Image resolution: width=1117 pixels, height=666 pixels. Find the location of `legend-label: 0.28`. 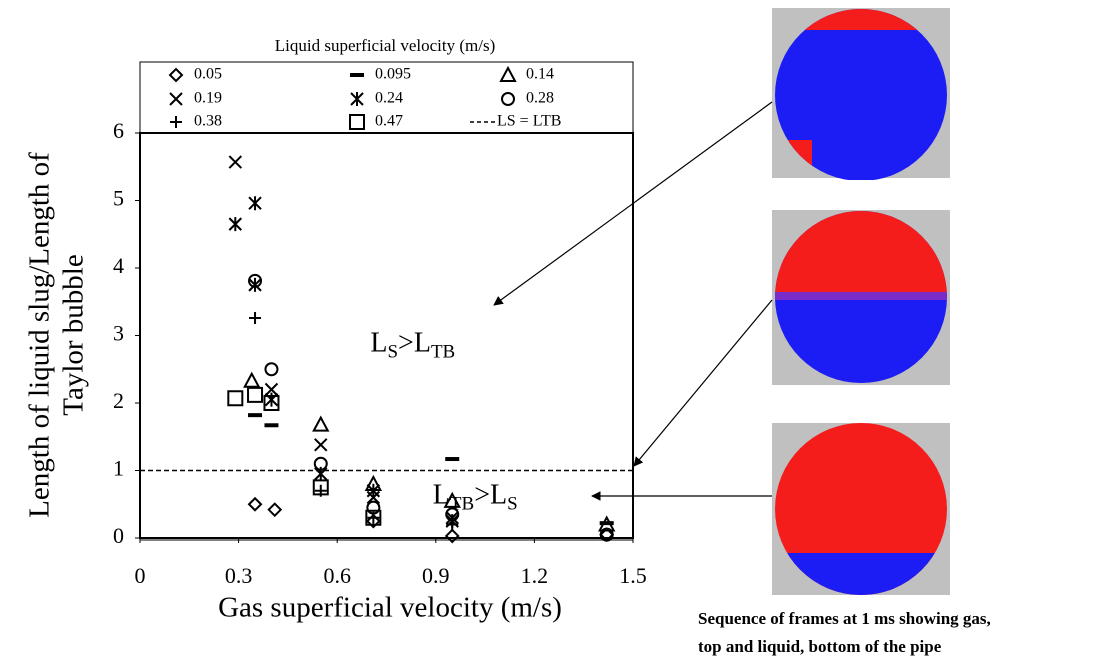

legend-label: 0.28 is located at coordinates (540, 98).